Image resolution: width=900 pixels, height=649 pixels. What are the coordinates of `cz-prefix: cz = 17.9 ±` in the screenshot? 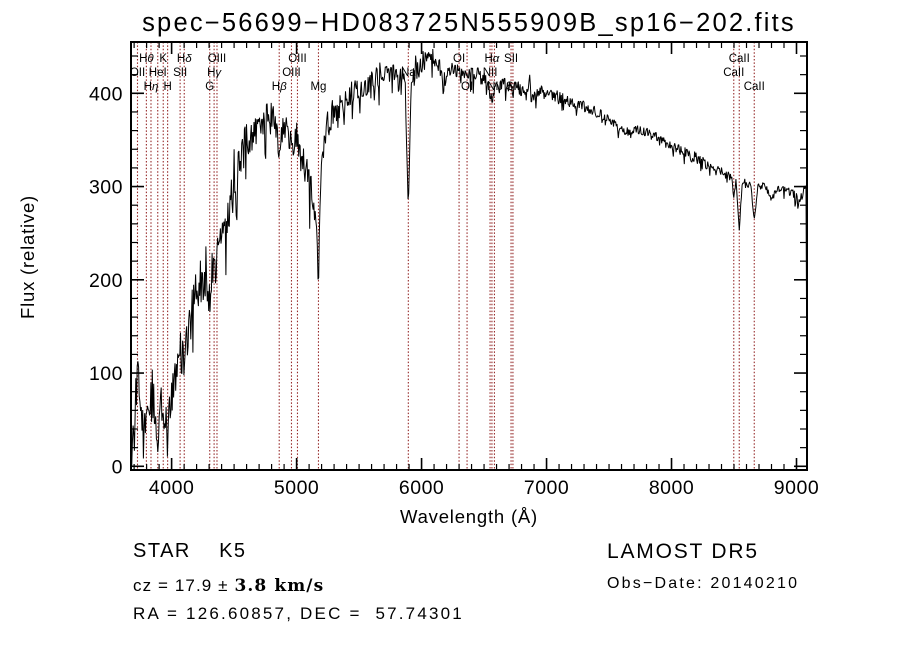 It's located at (184, 585).